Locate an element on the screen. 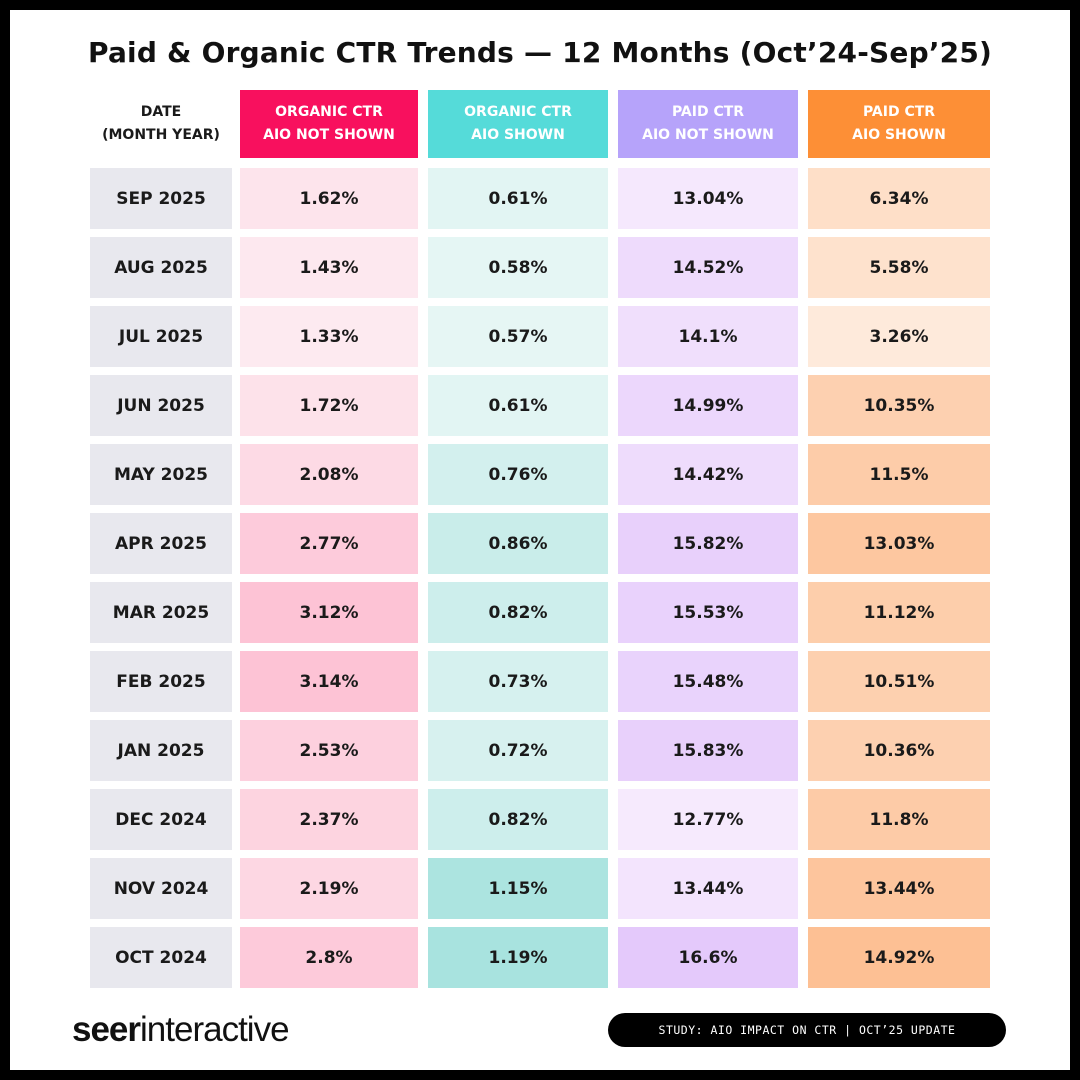  date-cell: OCT 2024 is located at coordinates (161, 957).